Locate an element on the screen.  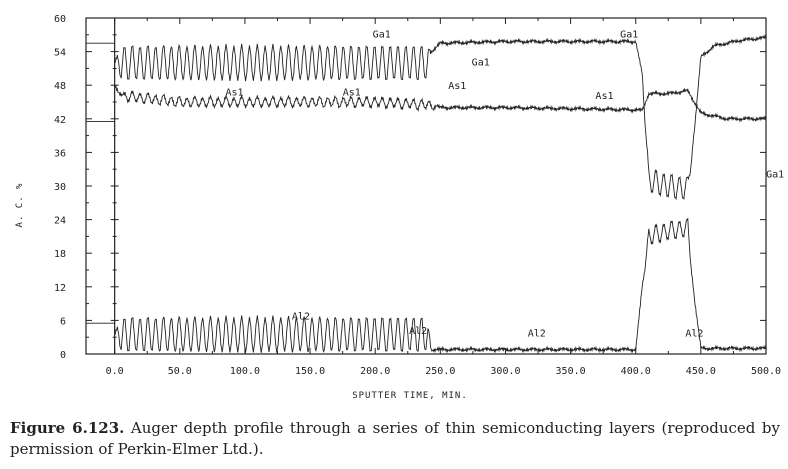
y-tick-label: 0 is located at coordinates (63, 355).